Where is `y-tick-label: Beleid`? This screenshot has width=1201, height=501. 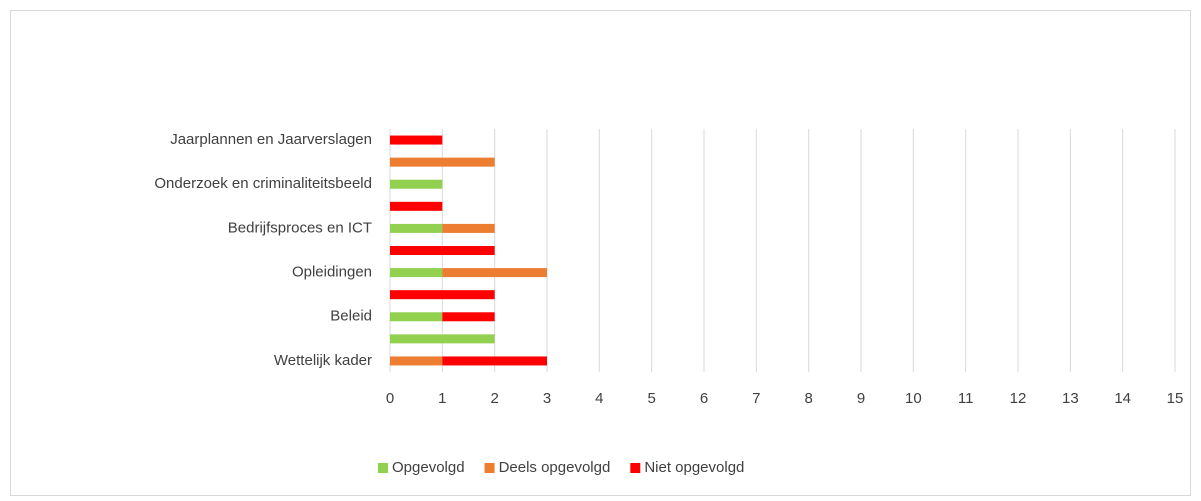
y-tick-label: Beleid is located at coordinates (351, 316).